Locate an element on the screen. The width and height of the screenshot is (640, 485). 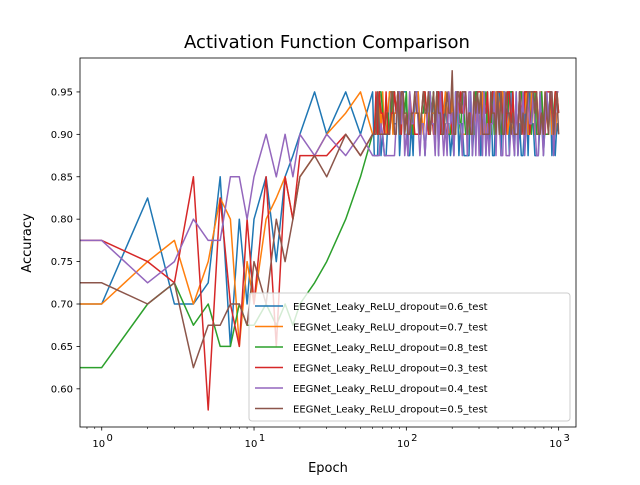
legend-box is located at coordinates (409, 357).